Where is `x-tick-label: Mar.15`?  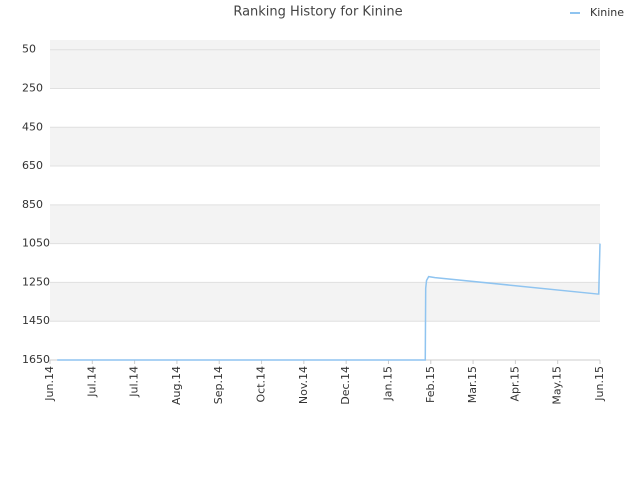
x-tick-label: Mar.15 is located at coordinates (472, 384).